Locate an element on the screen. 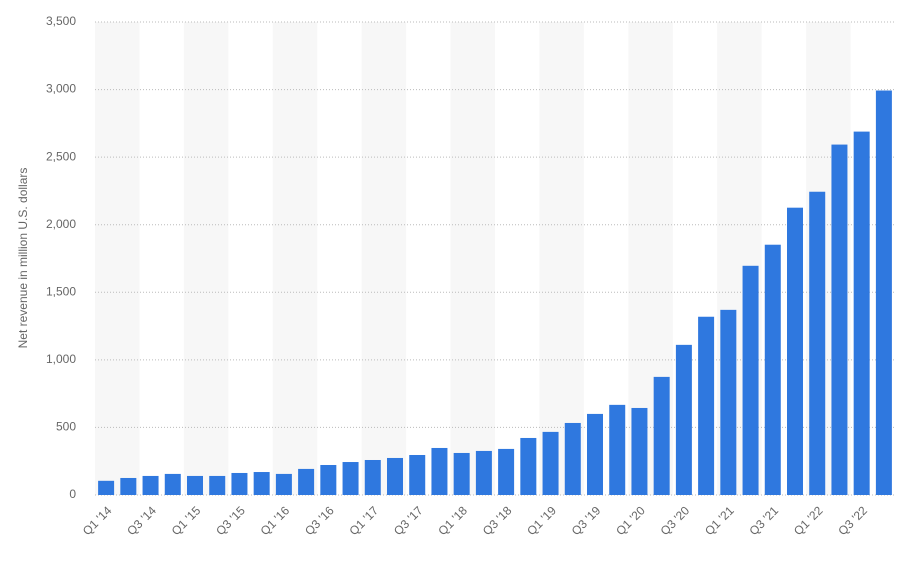  x-tick-label: Q3 '15 is located at coordinates (230, 520).